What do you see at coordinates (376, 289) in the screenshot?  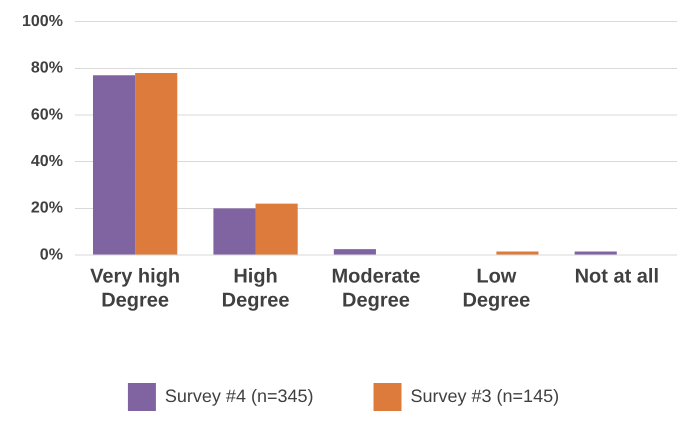 I see `x-tick-label: Moderate Degree` at bounding box center [376, 289].